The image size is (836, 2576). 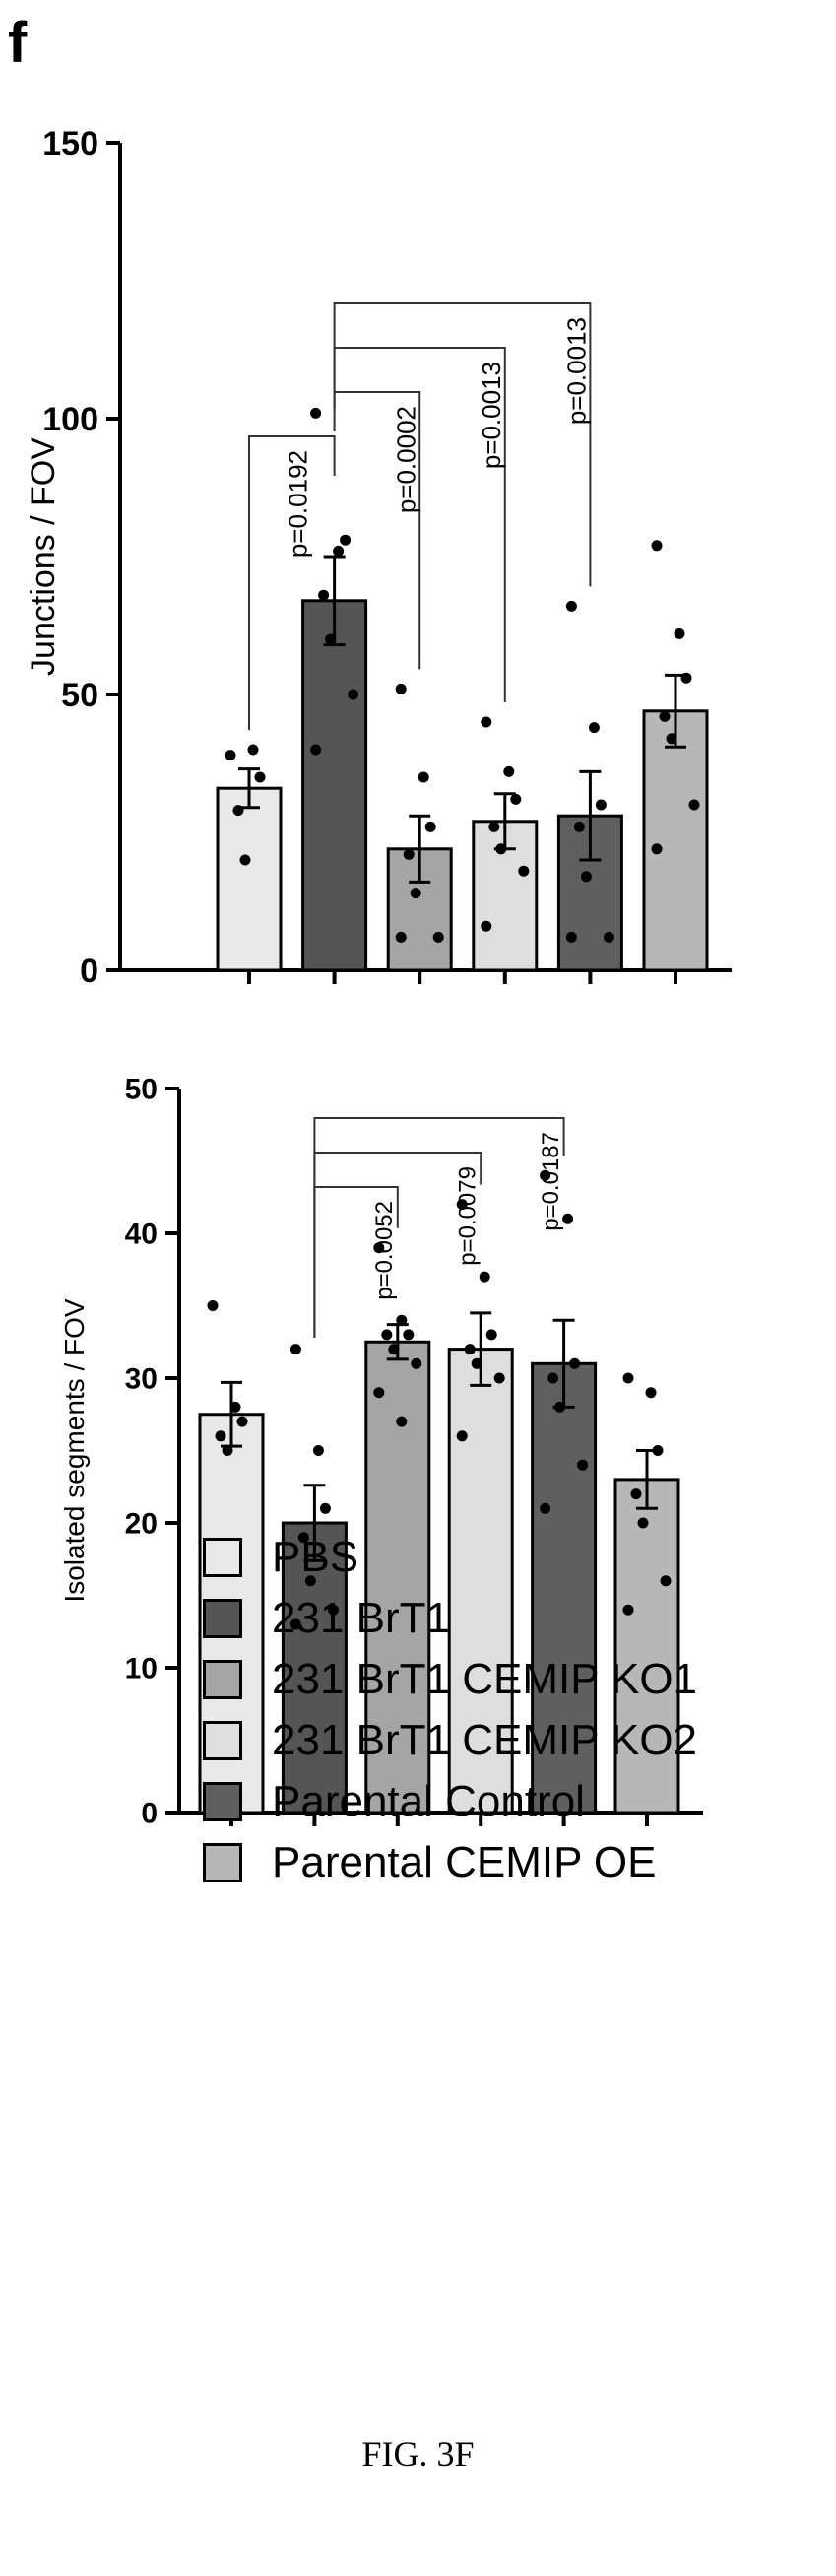 I want to click on y-axis-label: Isolated segments / FOV, so click(x=74, y=1450).